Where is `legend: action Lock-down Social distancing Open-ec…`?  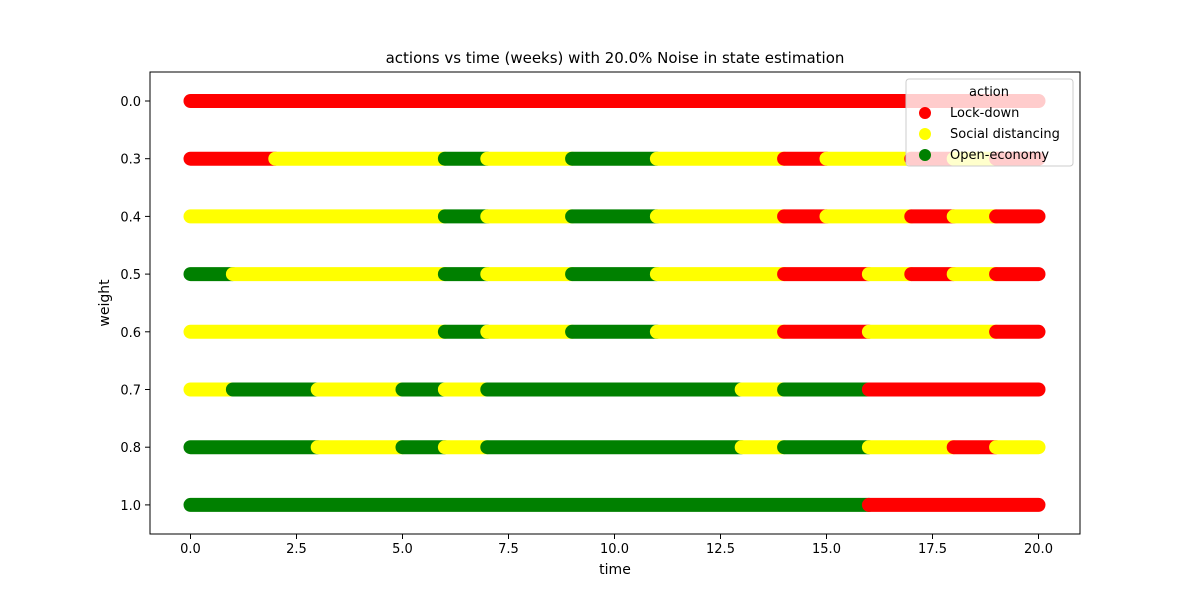 legend: action Lock-down Social distancing Open-ec… is located at coordinates (989, 122).